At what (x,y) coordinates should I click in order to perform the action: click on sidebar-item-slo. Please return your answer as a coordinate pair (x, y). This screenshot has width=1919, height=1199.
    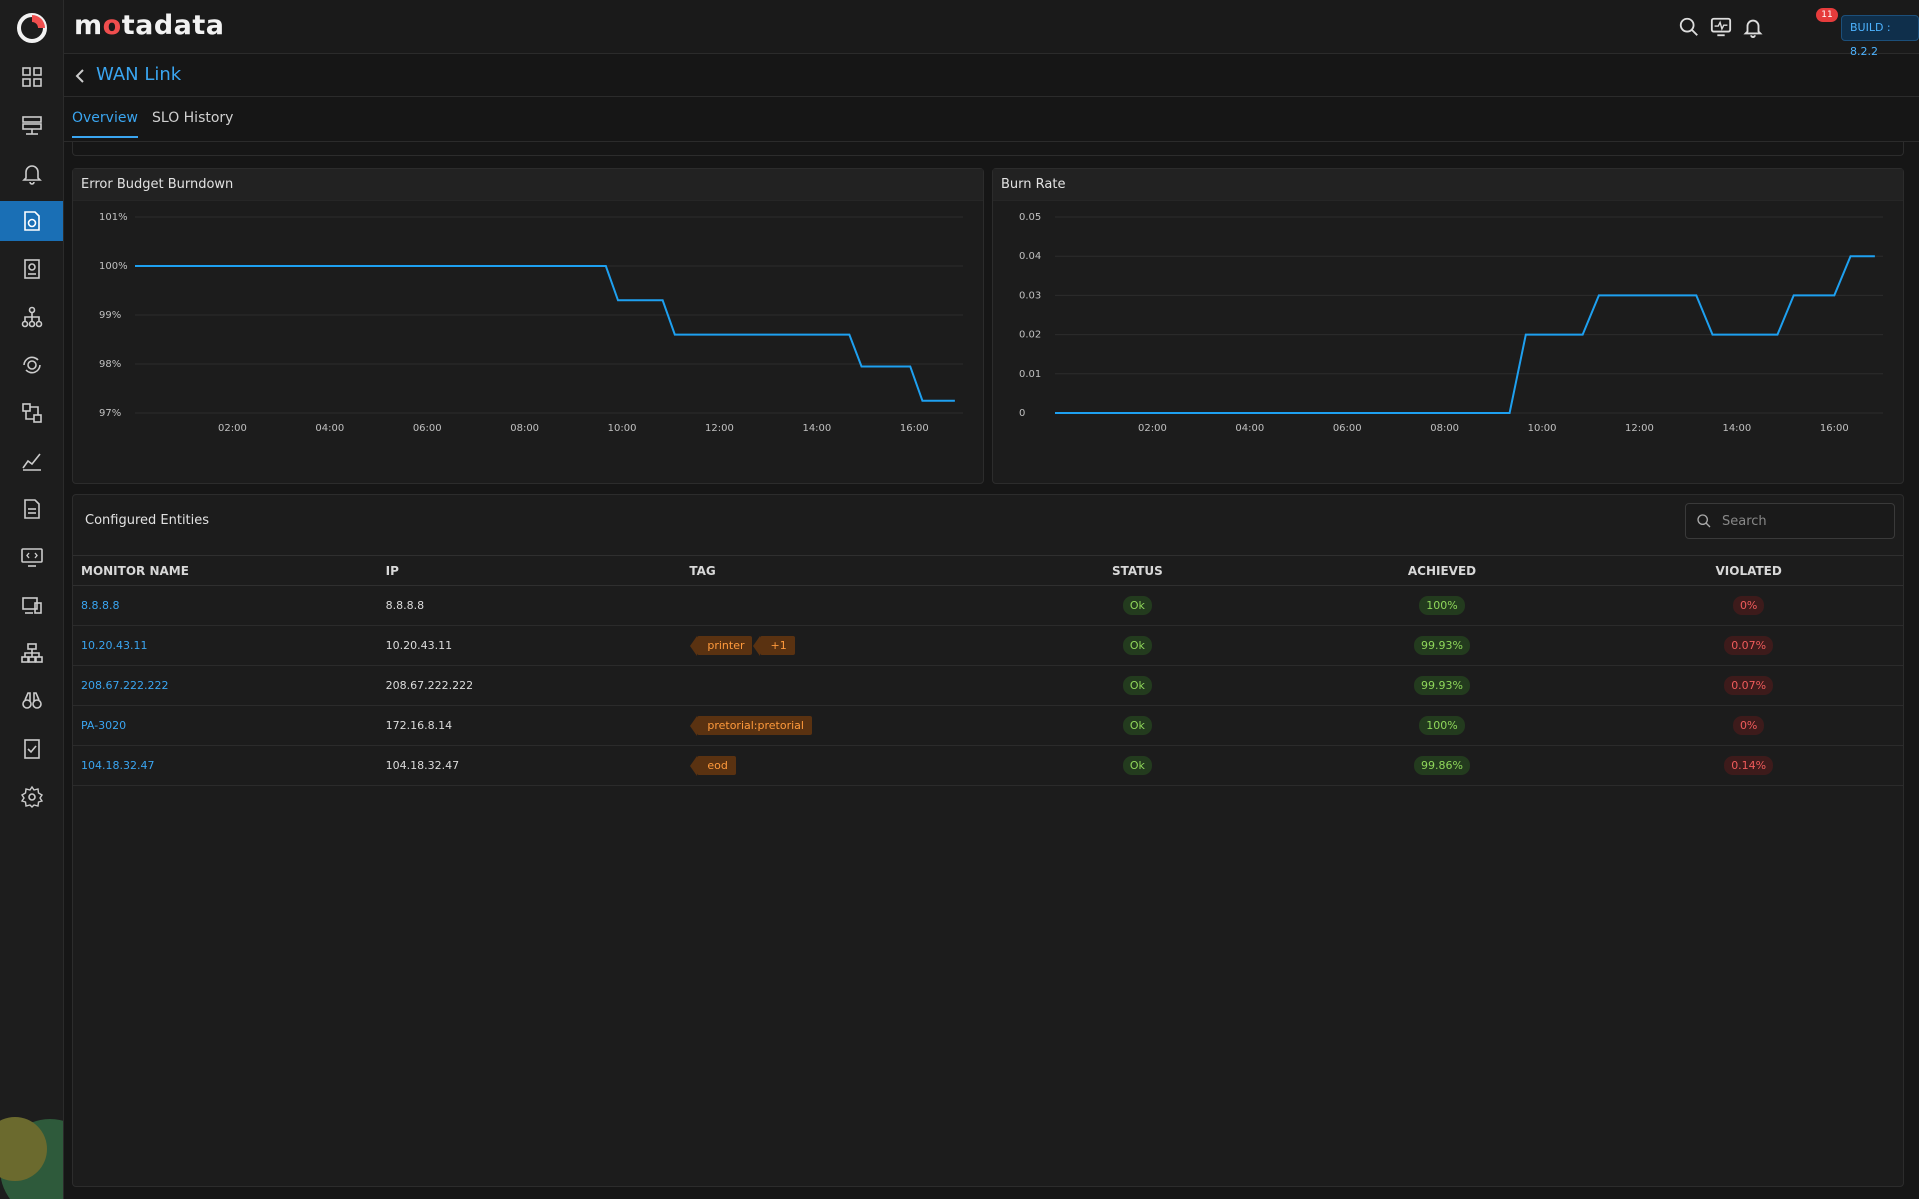
    Looking at the image, I should click on (31, 221).